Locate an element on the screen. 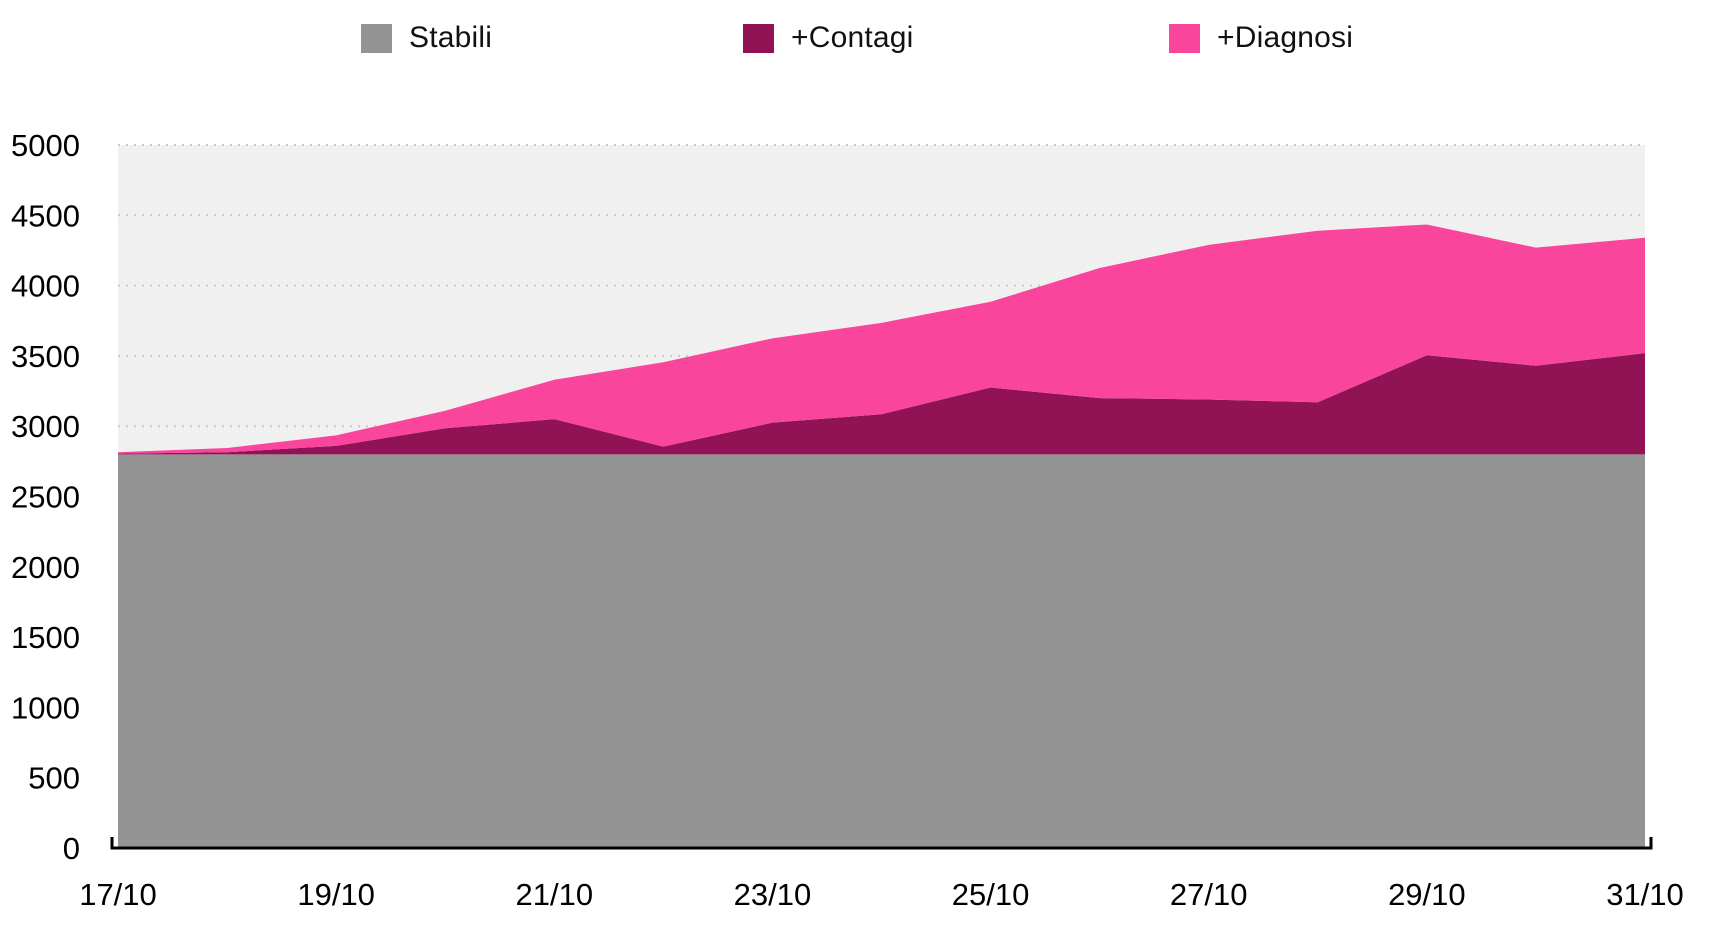 The height and width of the screenshot is (932, 1712). x-tick-labels: 17/10 19/10 21/10 23/10 25/10 27/10 29/10 31/10 is located at coordinates (881, 894).